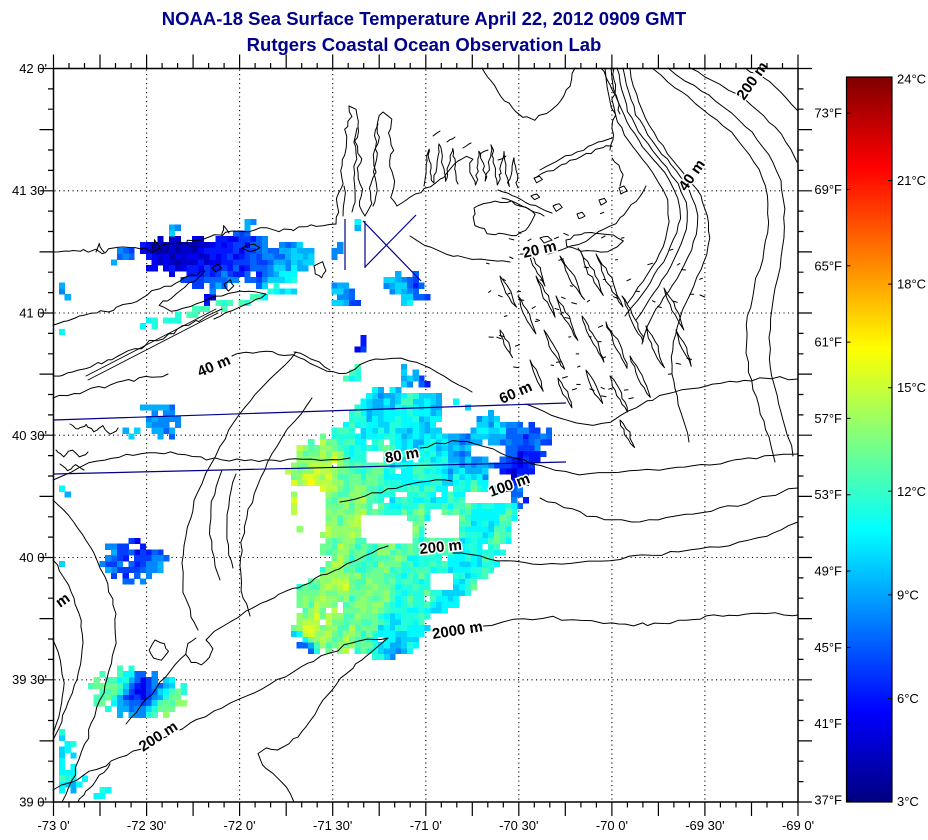  What do you see at coordinates (29, 190) in the screenshot?
I see `svg-text: 41 30'` at bounding box center [29, 190].